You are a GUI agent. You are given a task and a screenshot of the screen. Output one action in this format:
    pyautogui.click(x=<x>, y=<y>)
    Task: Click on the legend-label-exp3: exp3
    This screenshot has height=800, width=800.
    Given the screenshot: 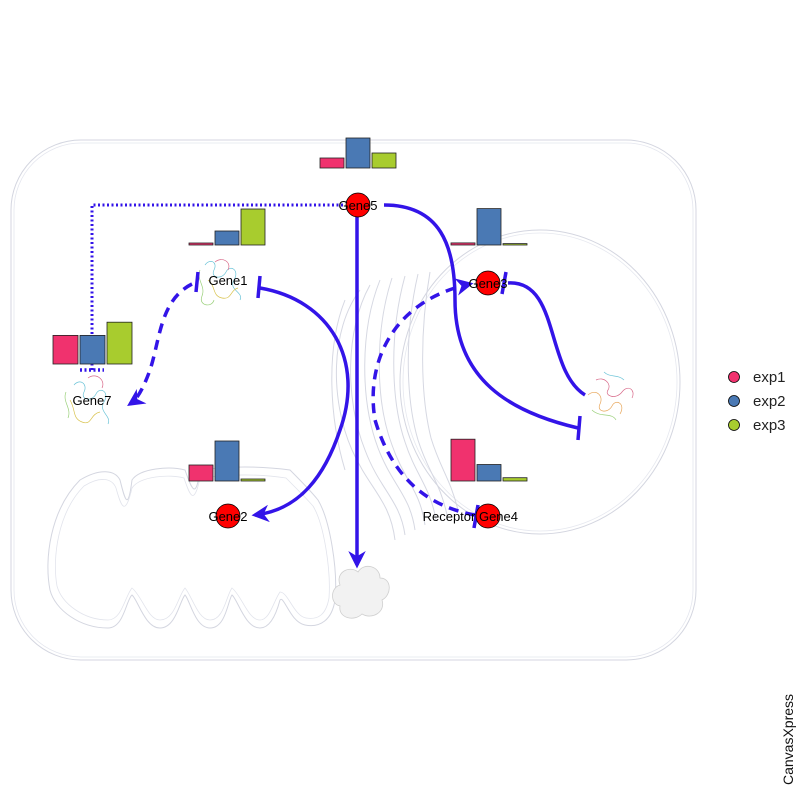 What is the action you would take?
    pyautogui.click(x=769, y=425)
    